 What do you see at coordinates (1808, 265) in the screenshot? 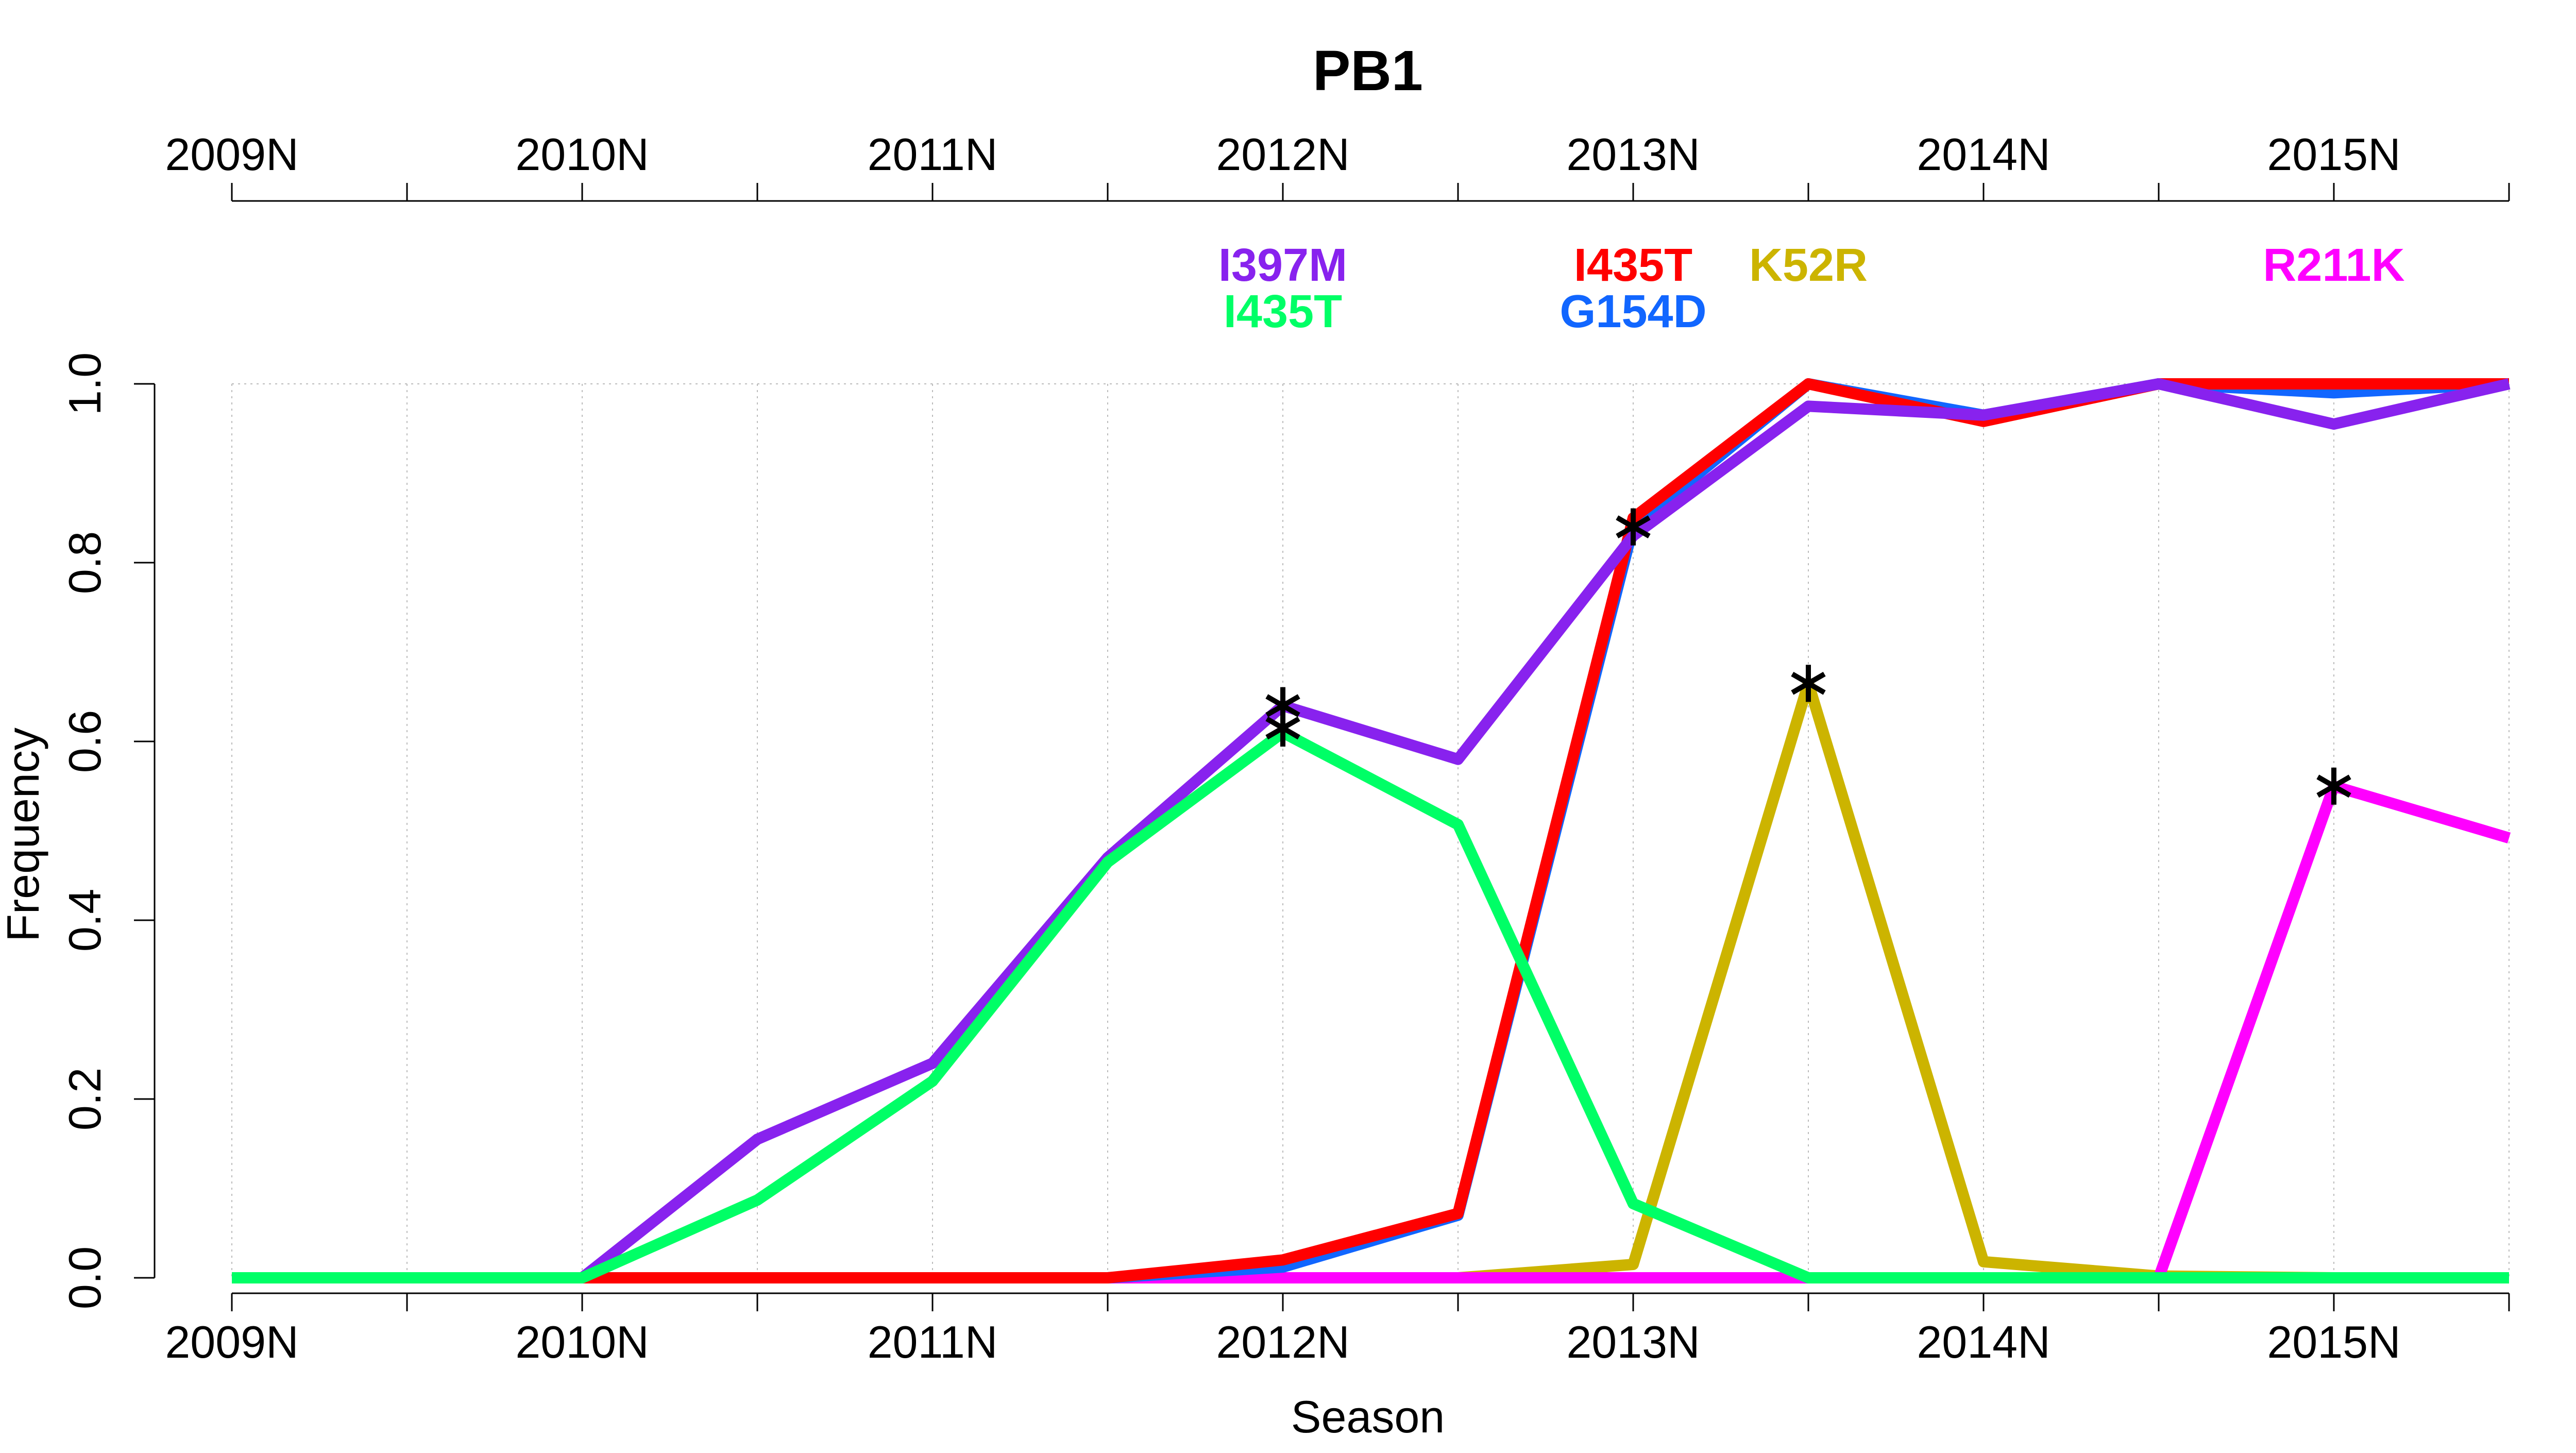
I see `mutation-label: K52R` at bounding box center [1808, 265].